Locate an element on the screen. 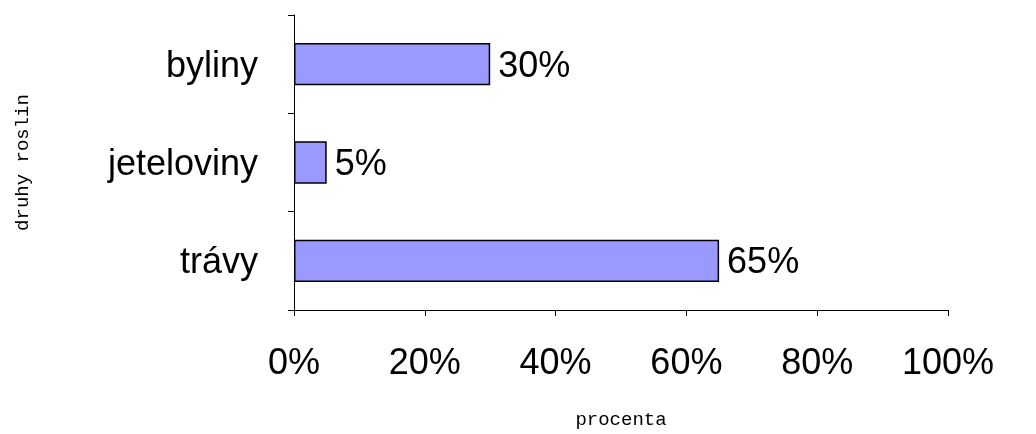  data-label: 30% is located at coordinates (534, 64).